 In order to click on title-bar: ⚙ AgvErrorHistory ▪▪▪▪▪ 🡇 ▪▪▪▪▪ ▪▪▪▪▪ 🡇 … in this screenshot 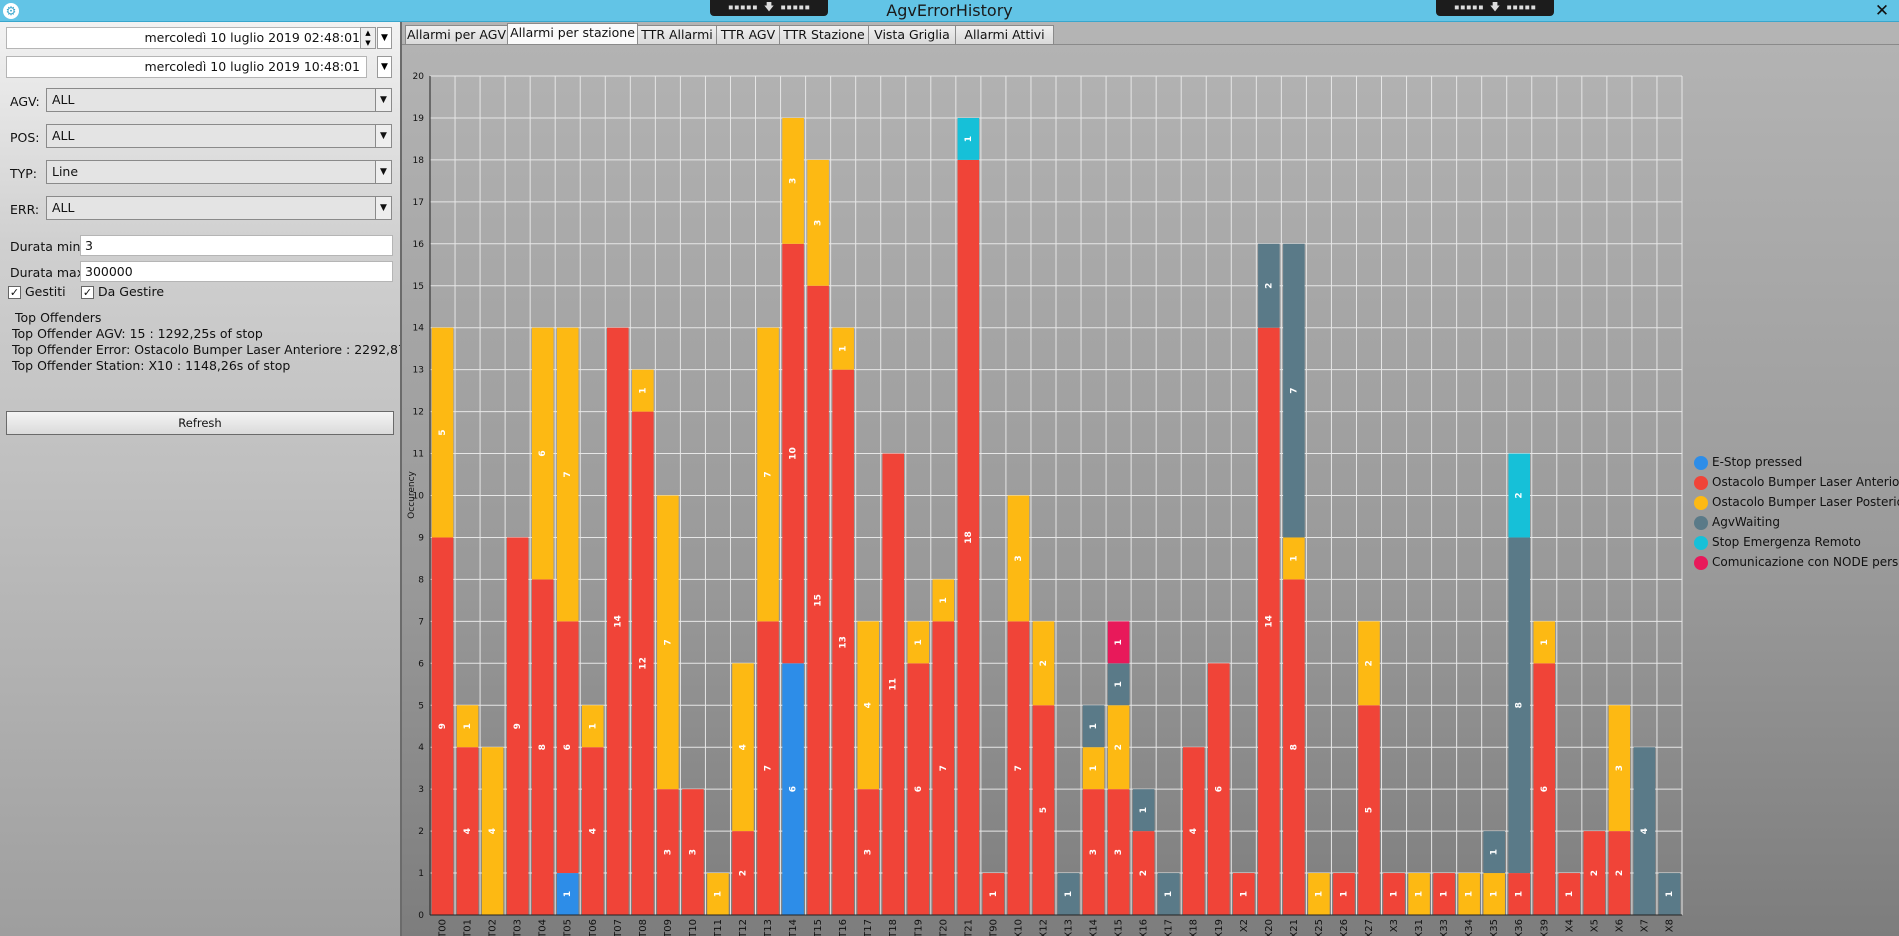, I will do `click(949, 11)`.